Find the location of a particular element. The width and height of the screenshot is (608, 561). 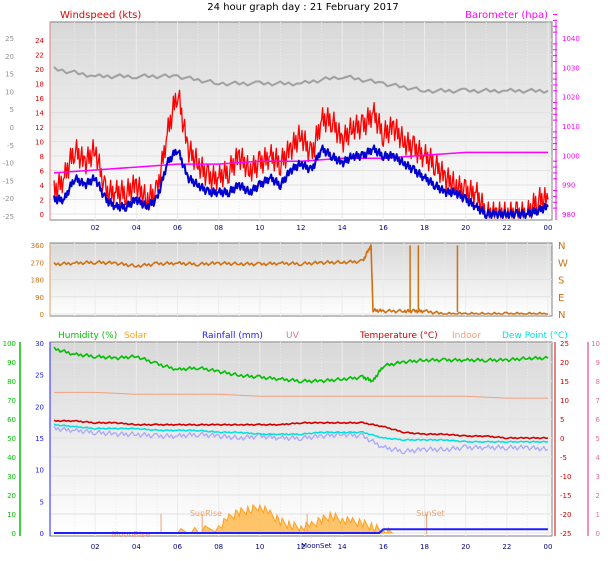

wind-axis-label: Windspeed (kts) is located at coordinates (100, 15).